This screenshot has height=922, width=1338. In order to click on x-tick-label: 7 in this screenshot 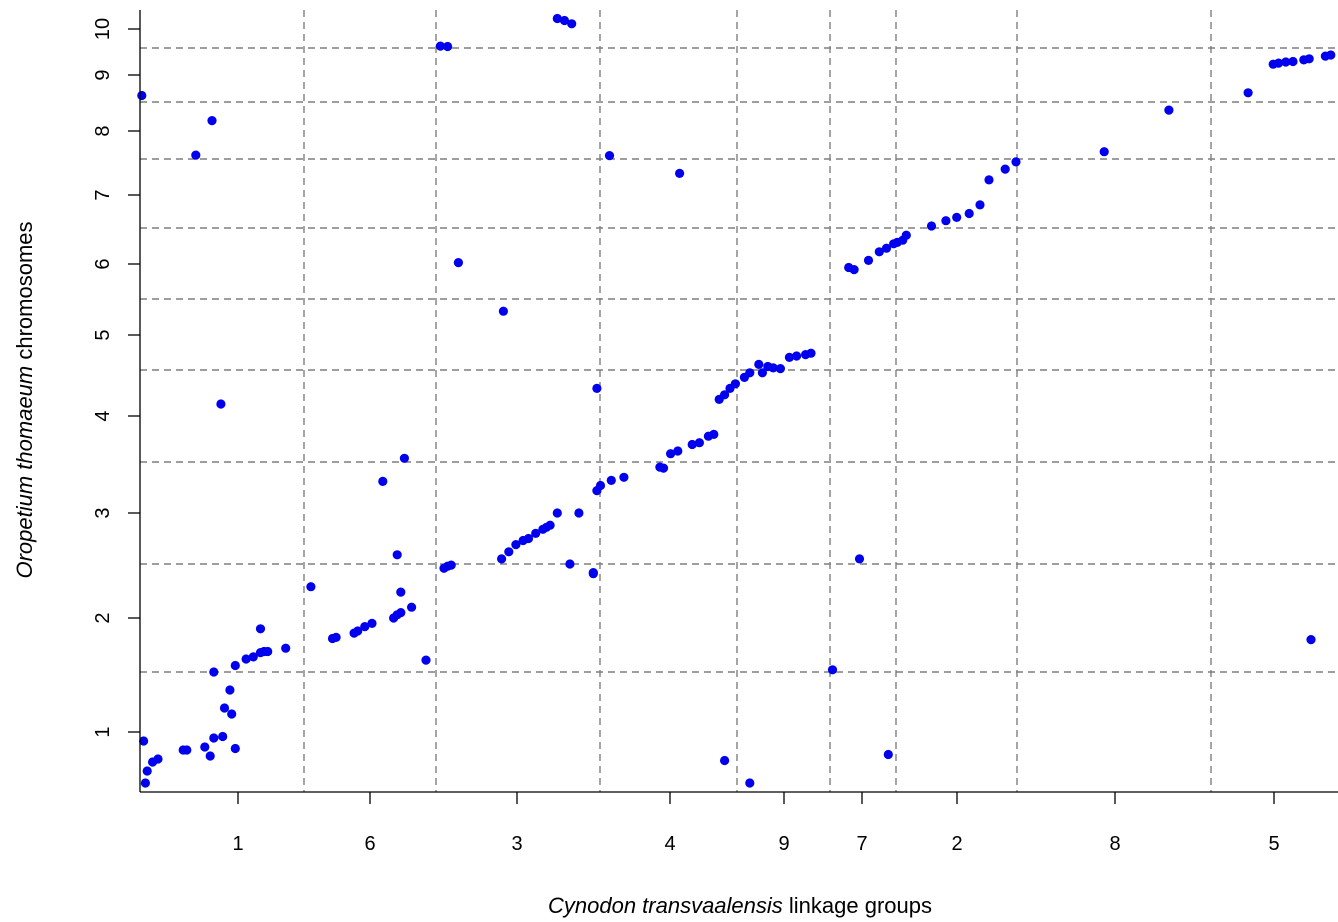, I will do `click(861, 844)`.